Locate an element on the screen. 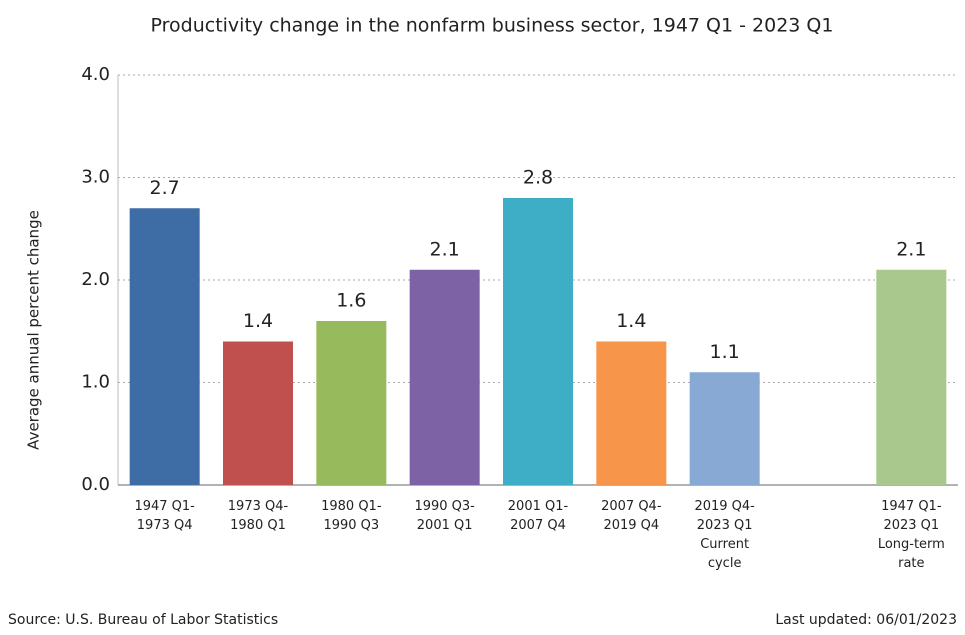 This screenshot has width=965, height=635. value-label: 2.7 is located at coordinates (165, 188).